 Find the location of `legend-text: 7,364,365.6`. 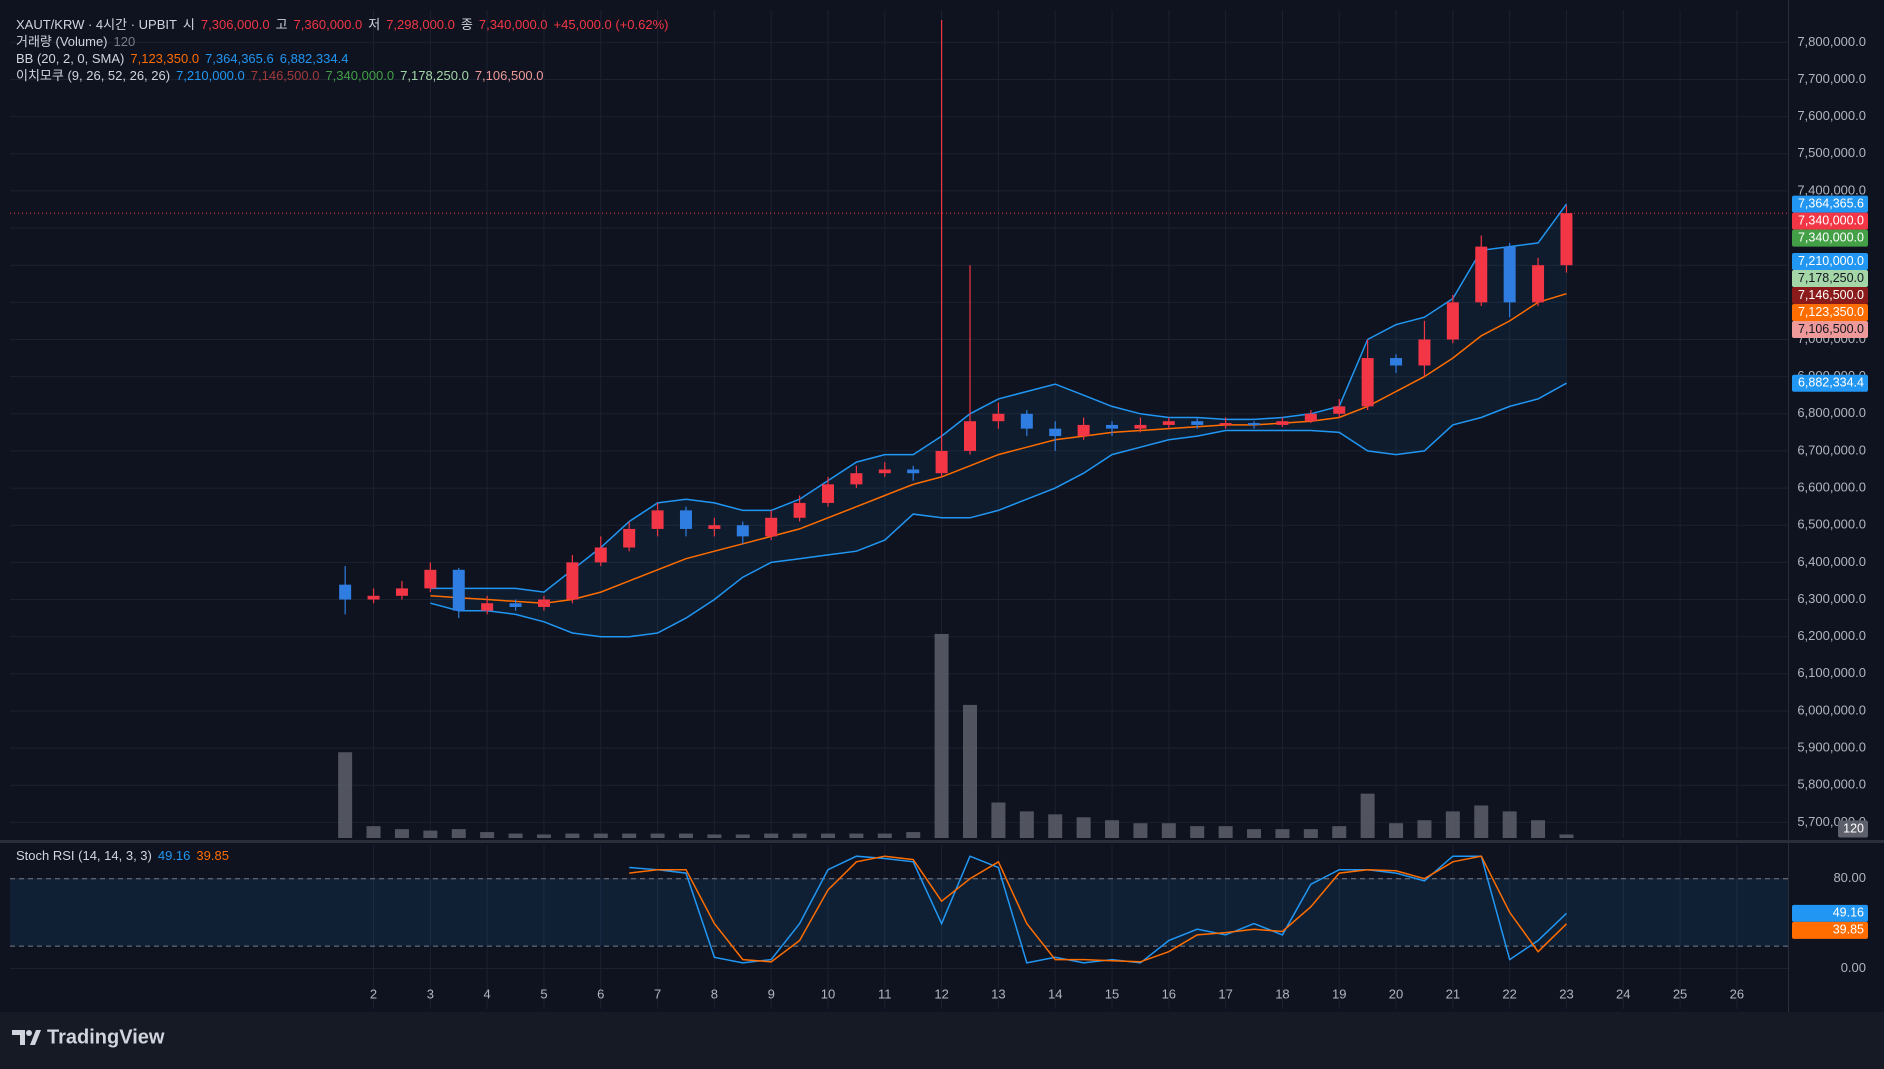

legend-text: 7,364,365.6 is located at coordinates (239, 58).